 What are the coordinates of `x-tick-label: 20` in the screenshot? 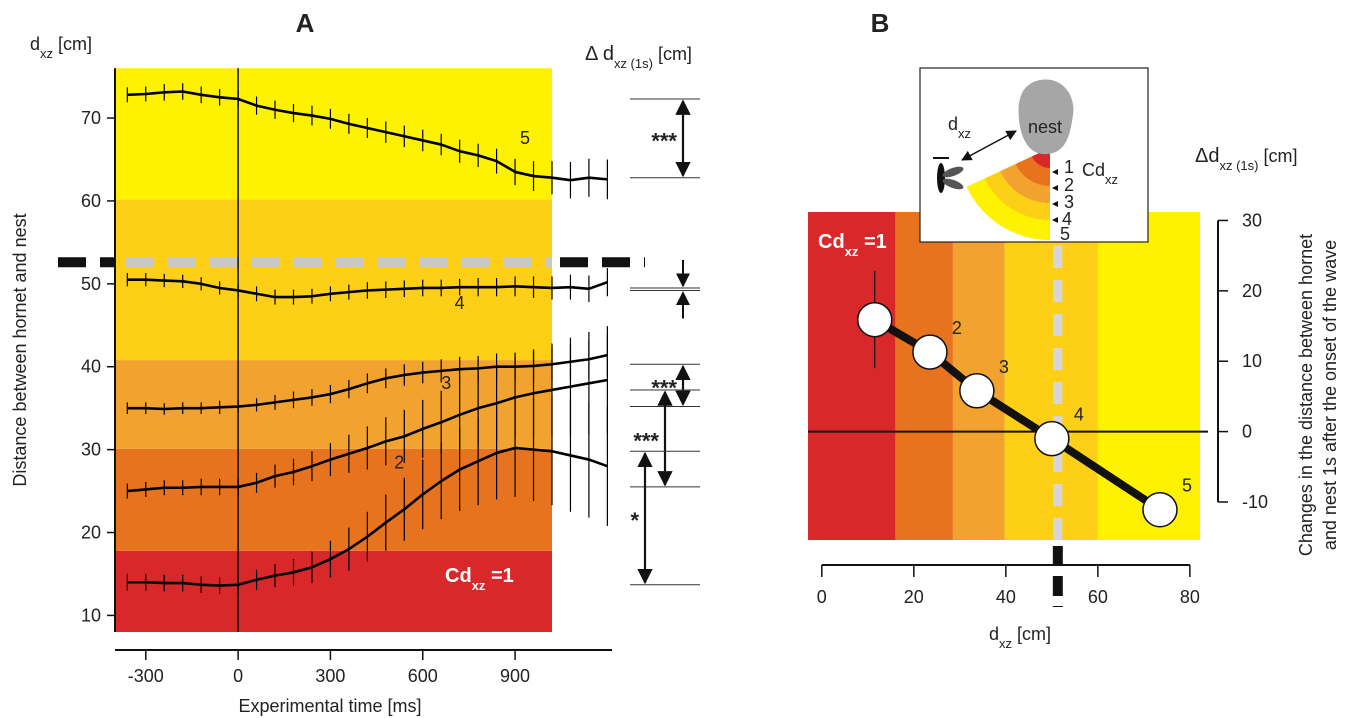 It's located at (914, 597).